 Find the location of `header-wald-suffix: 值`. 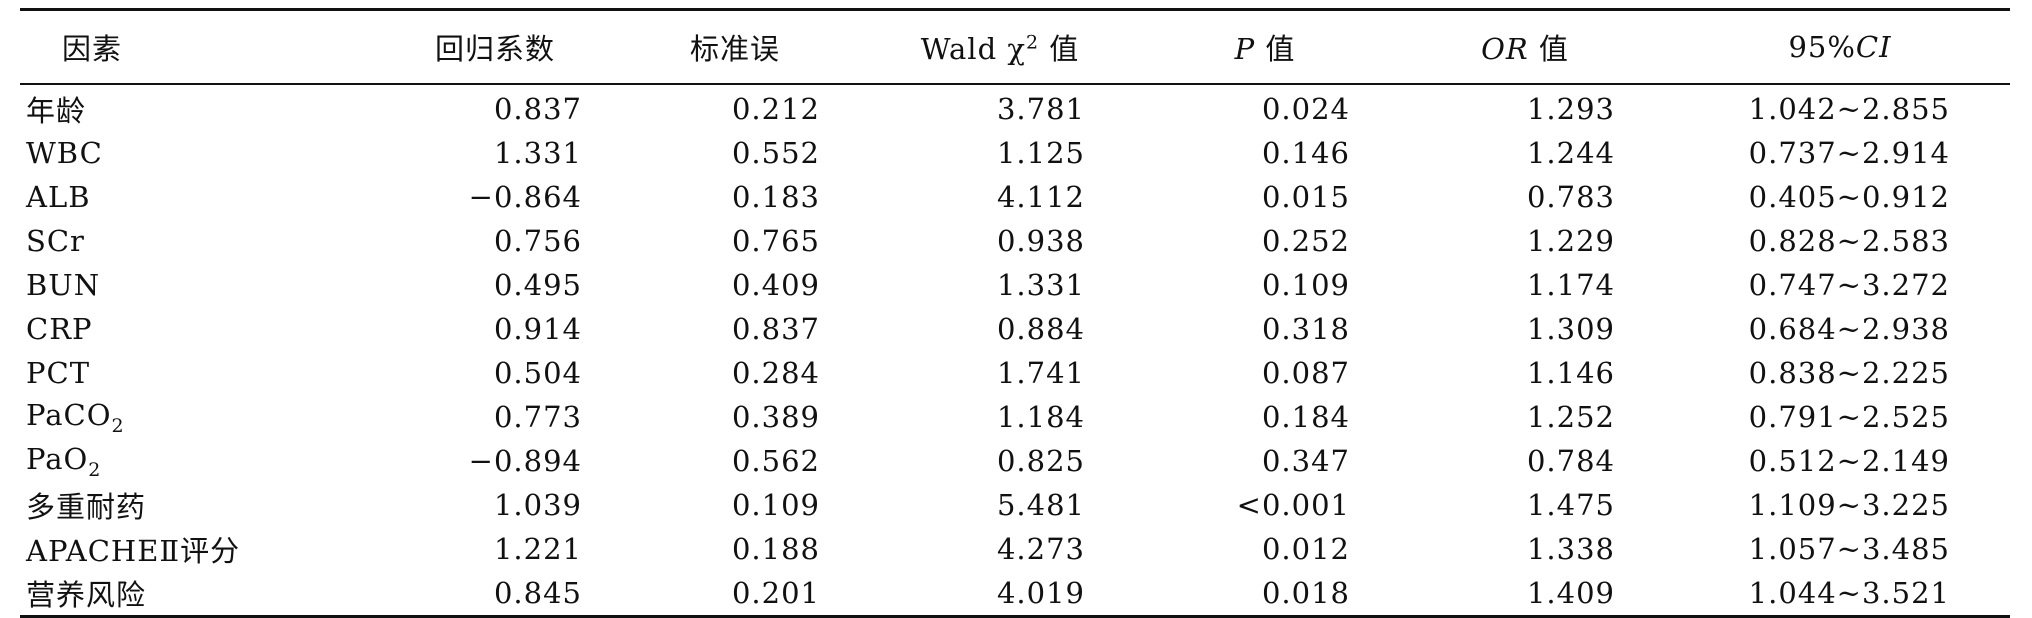

header-wald-suffix: 值 is located at coordinates (1059, 49).